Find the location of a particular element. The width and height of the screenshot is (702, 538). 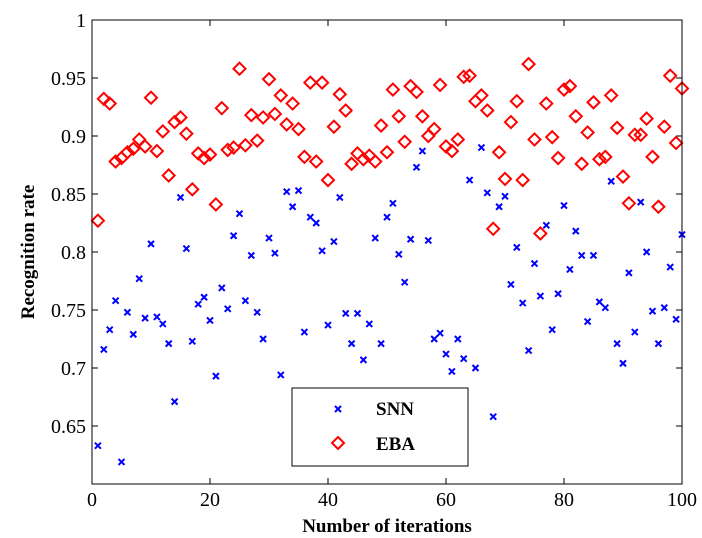

y-tick-label: 0.75 is located at coordinates (68, 311).